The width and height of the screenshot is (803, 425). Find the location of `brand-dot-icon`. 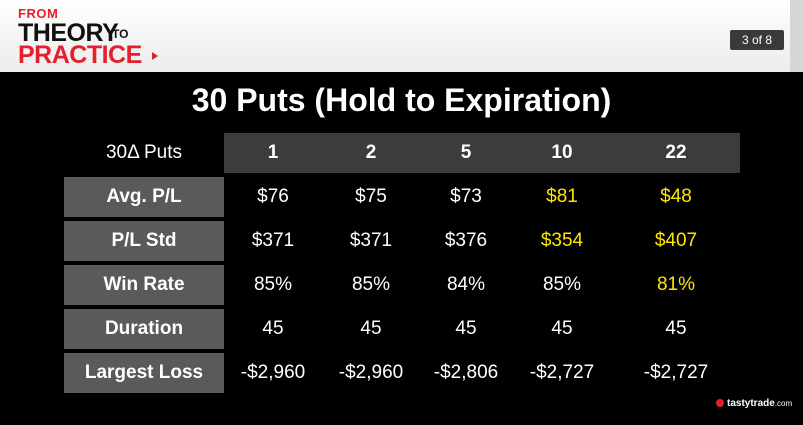

brand-dot-icon is located at coordinates (720, 403).